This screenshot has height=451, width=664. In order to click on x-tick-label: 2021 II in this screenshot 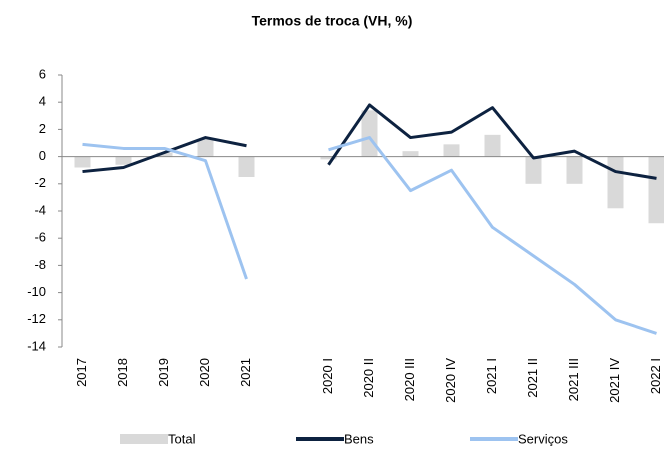, I will do `click(532, 378)`.